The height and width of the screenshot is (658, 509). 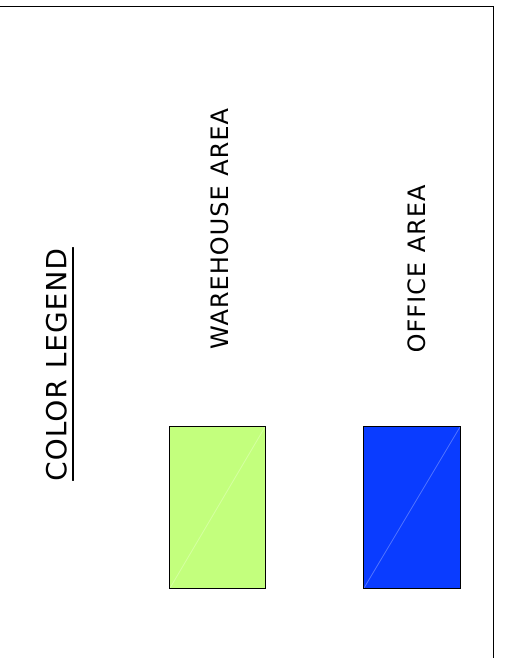 I want to click on frame-right-border, so click(x=493, y=332).